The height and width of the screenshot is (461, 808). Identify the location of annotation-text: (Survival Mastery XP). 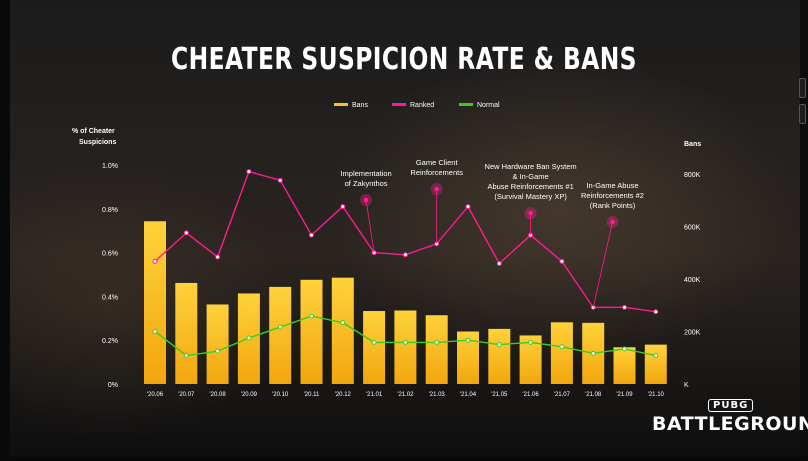
(530, 196).